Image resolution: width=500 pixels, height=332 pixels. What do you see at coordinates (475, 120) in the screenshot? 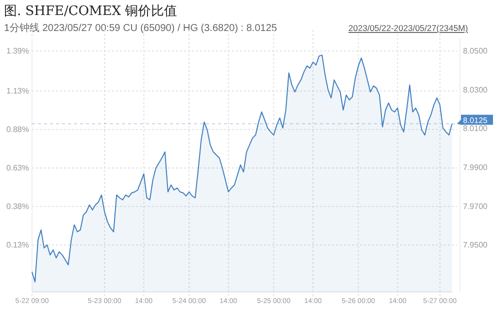
I see `ref-line-label: 8.0125` at bounding box center [475, 120].